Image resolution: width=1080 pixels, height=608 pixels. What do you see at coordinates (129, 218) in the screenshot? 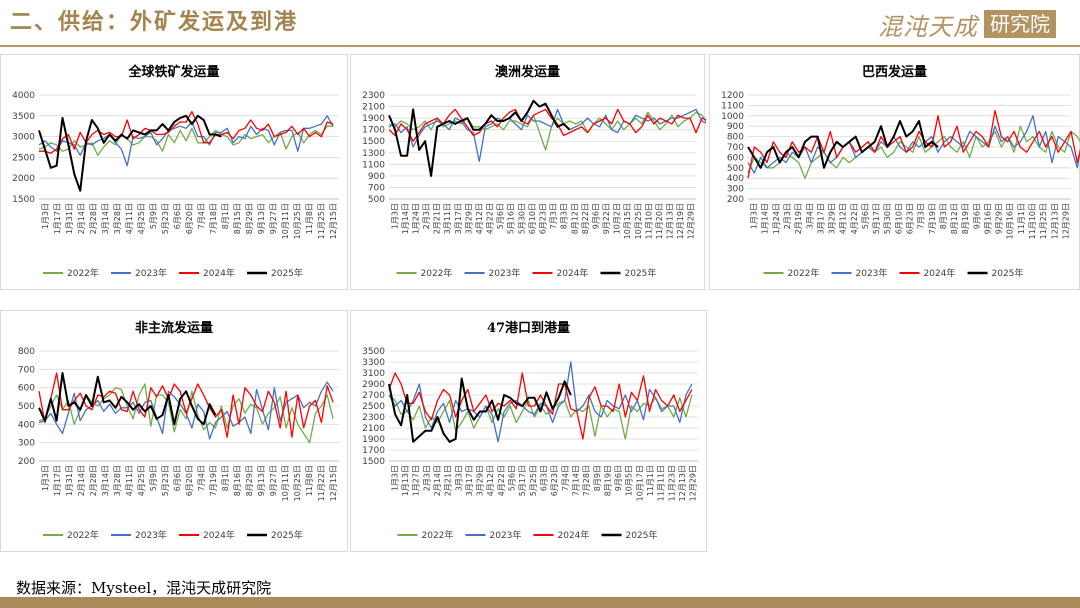
I see `x-tick-label: 4月11日` at bounding box center [129, 218].